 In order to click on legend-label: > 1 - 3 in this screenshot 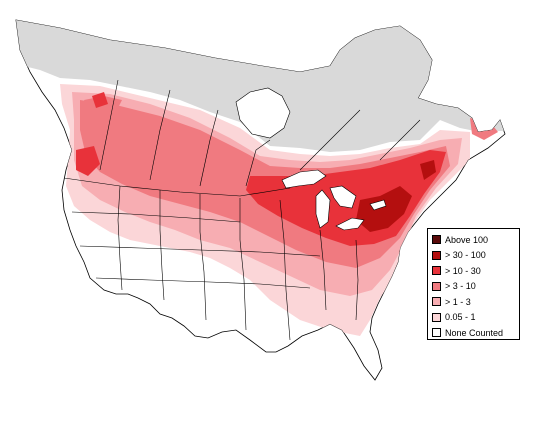, I will do `click(458, 301)`.